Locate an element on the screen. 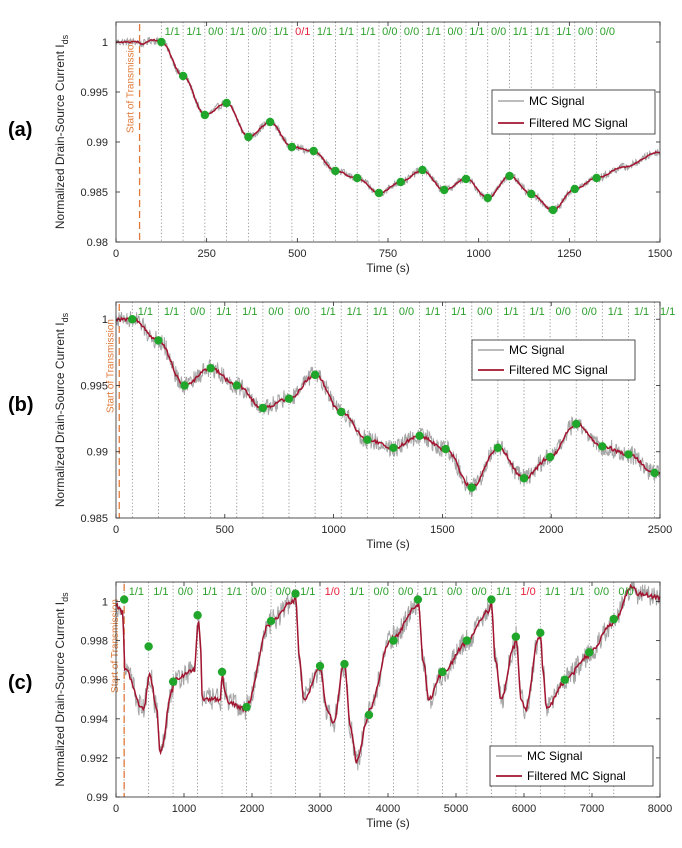  symbol-label: 0/1 is located at coordinates (302, 32).